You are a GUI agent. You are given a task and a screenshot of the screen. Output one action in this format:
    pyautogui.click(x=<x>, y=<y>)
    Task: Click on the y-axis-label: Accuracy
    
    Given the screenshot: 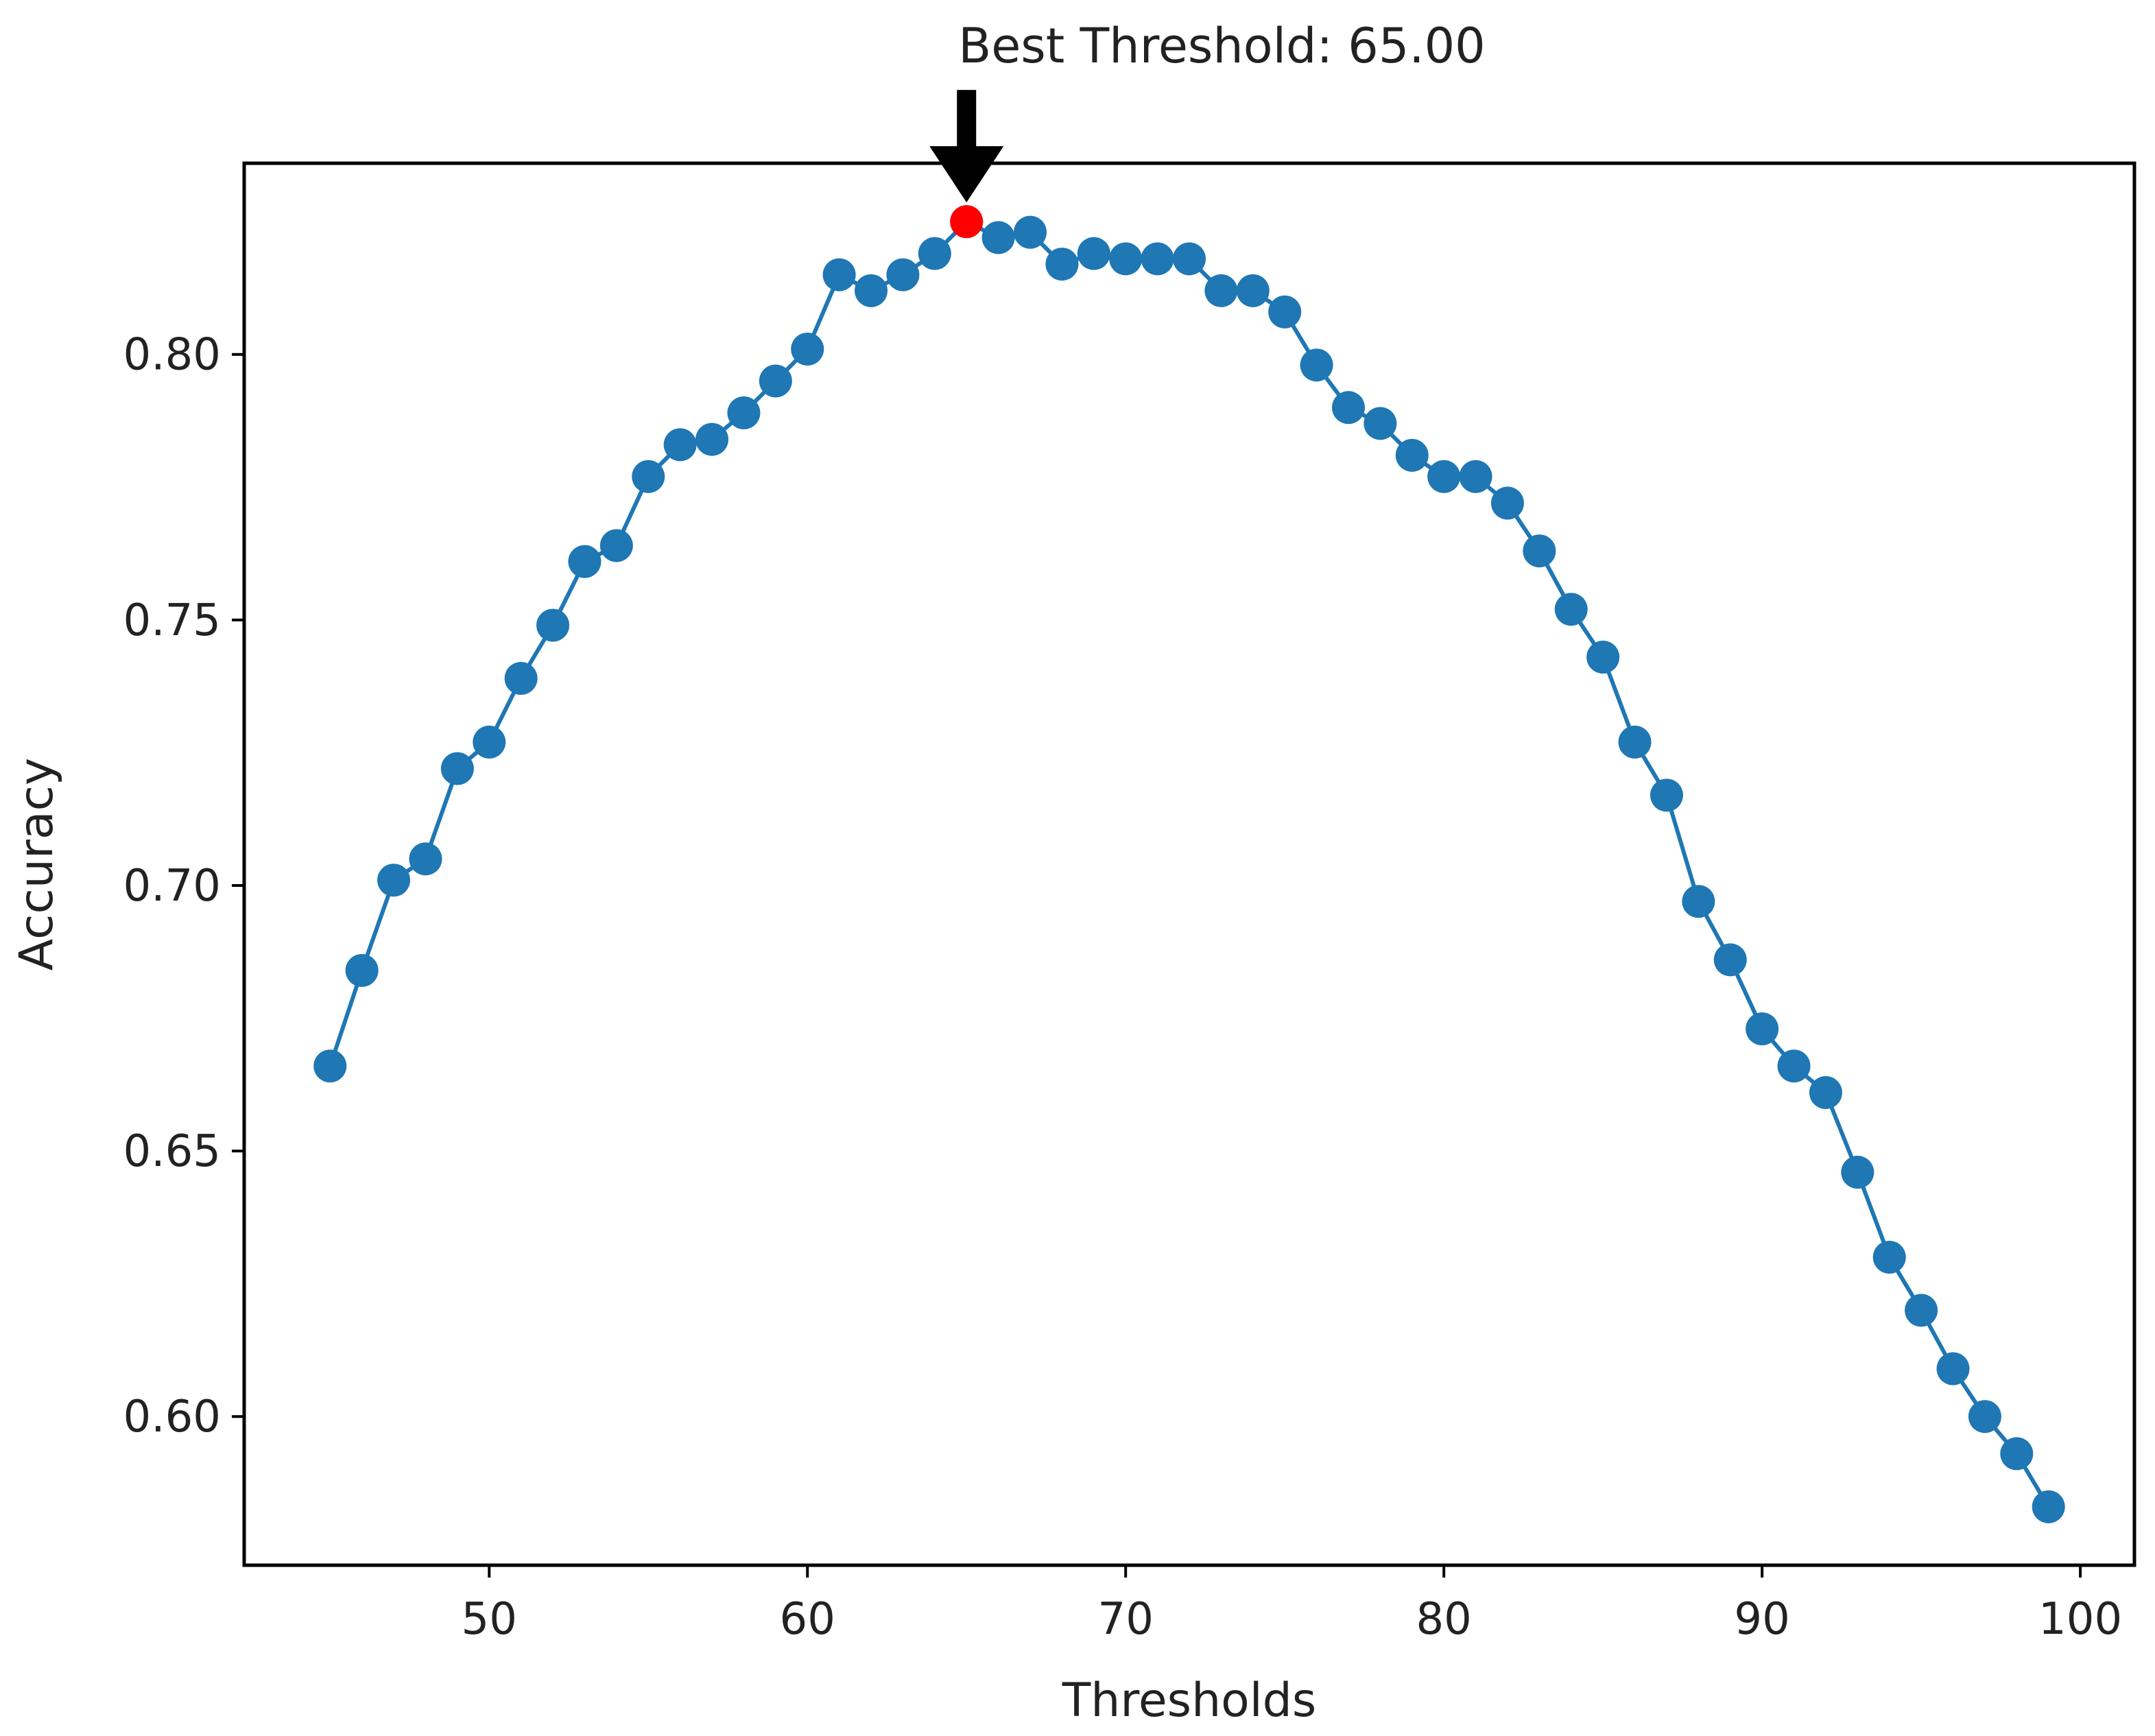 What is the action you would take?
    pyautogui.click(x=37, y=864)
    